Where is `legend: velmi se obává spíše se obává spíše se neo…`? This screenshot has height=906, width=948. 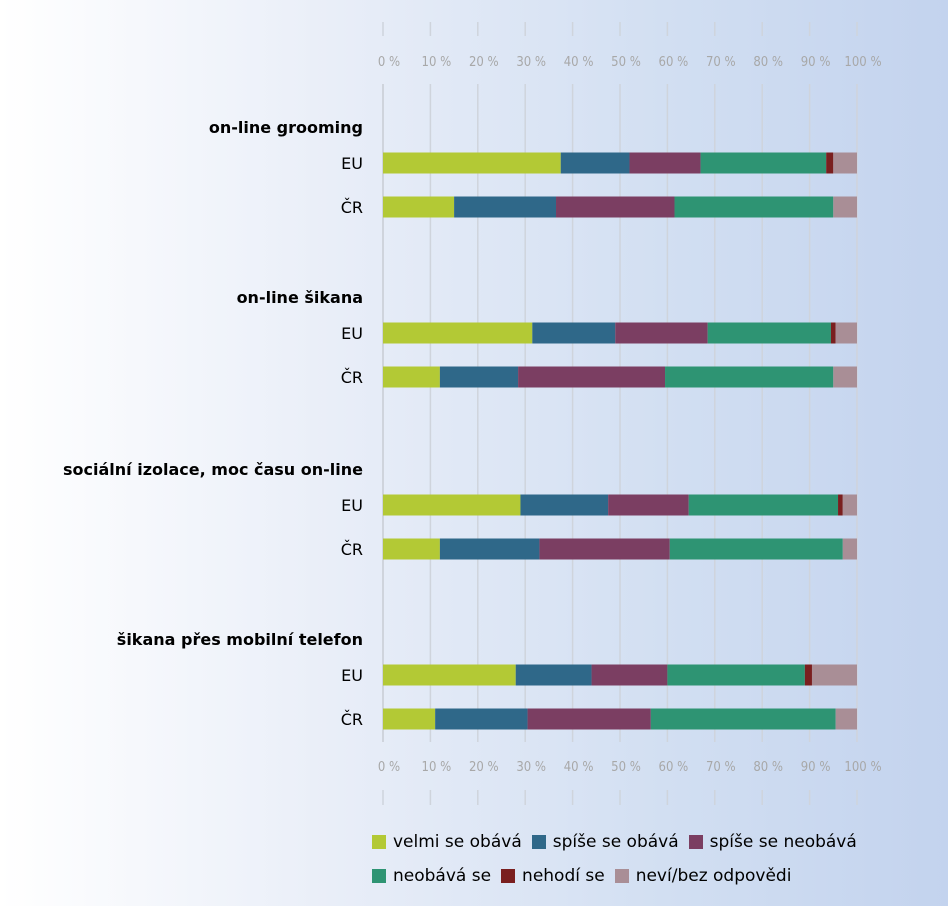
legend: velmi se obává spíše se obává spíše se neo… is located at coordinates (660, 860).